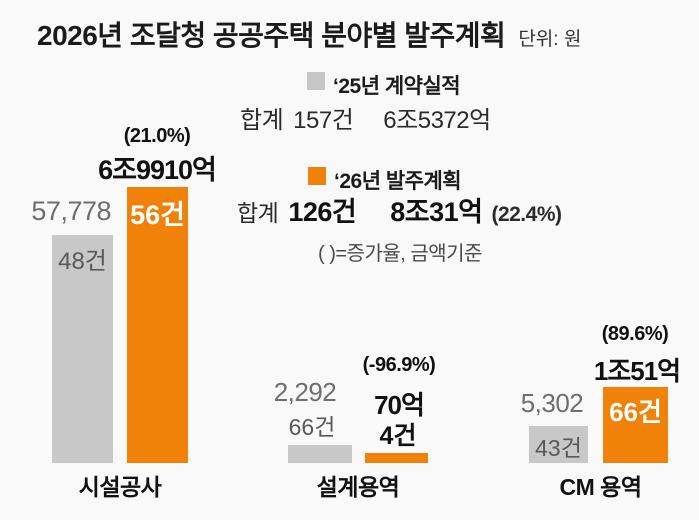  Describe the element at coordinates (365, 117) in the screenshot. I see `legend-prev-total: 합계 157건 6조5372억` at that location.